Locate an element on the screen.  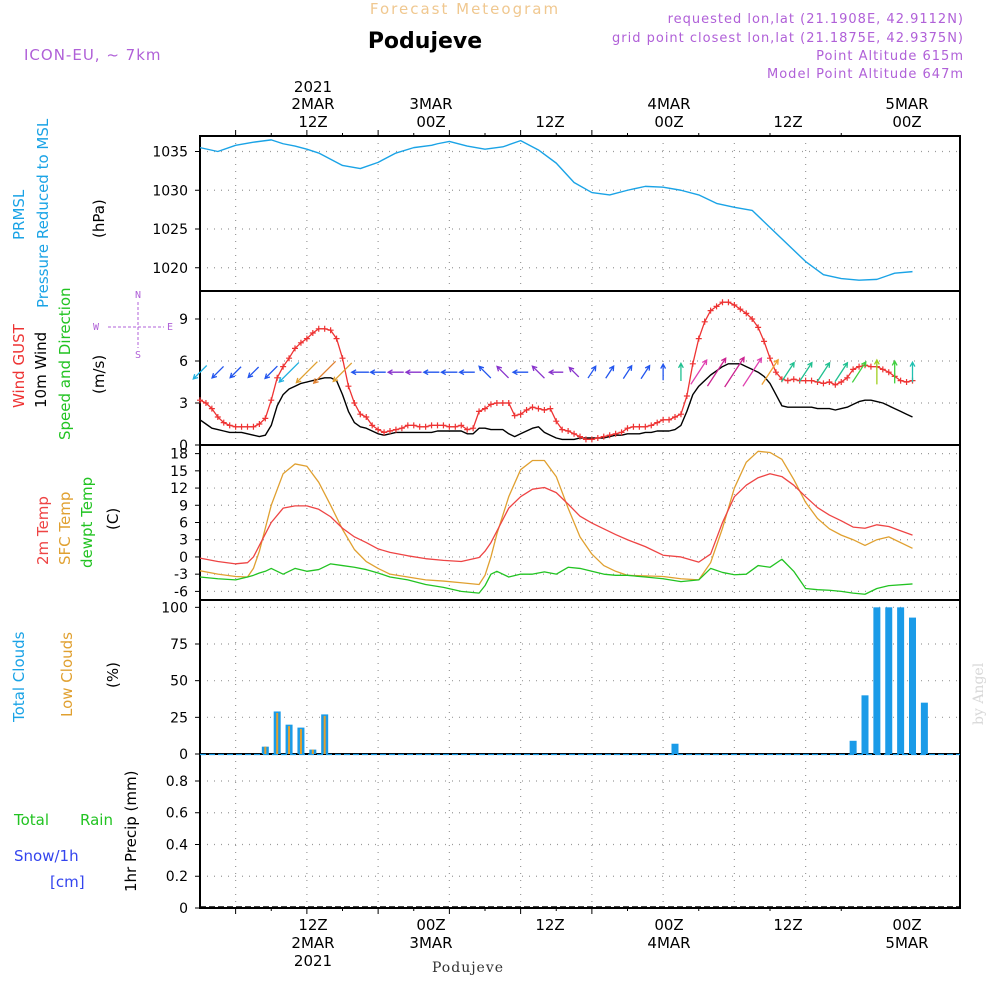
y-tick-label: -6 is located at coordinates (181, 592).